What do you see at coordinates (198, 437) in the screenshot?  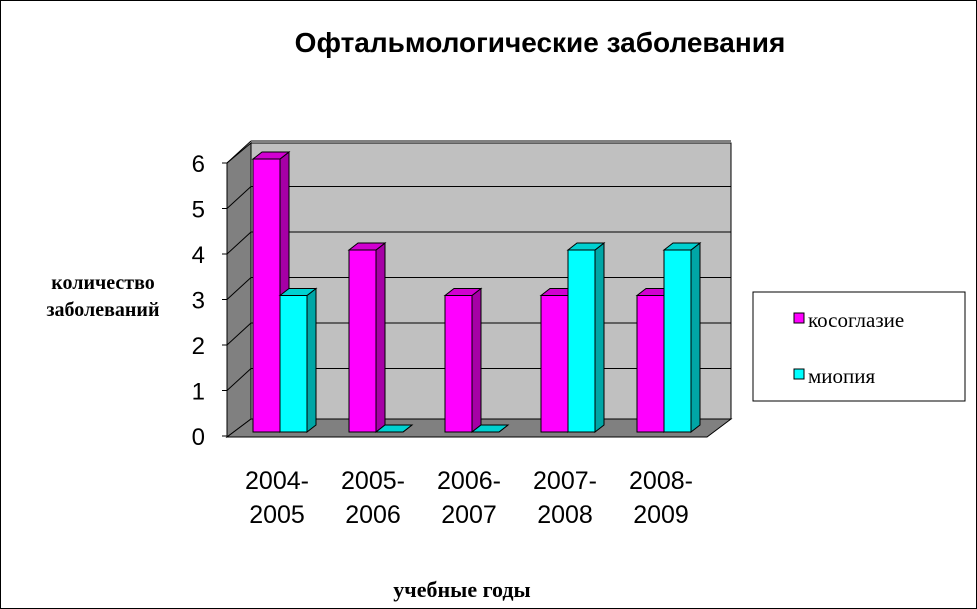 I see `y-tick-label: 0` at bounding box center [198, 437].